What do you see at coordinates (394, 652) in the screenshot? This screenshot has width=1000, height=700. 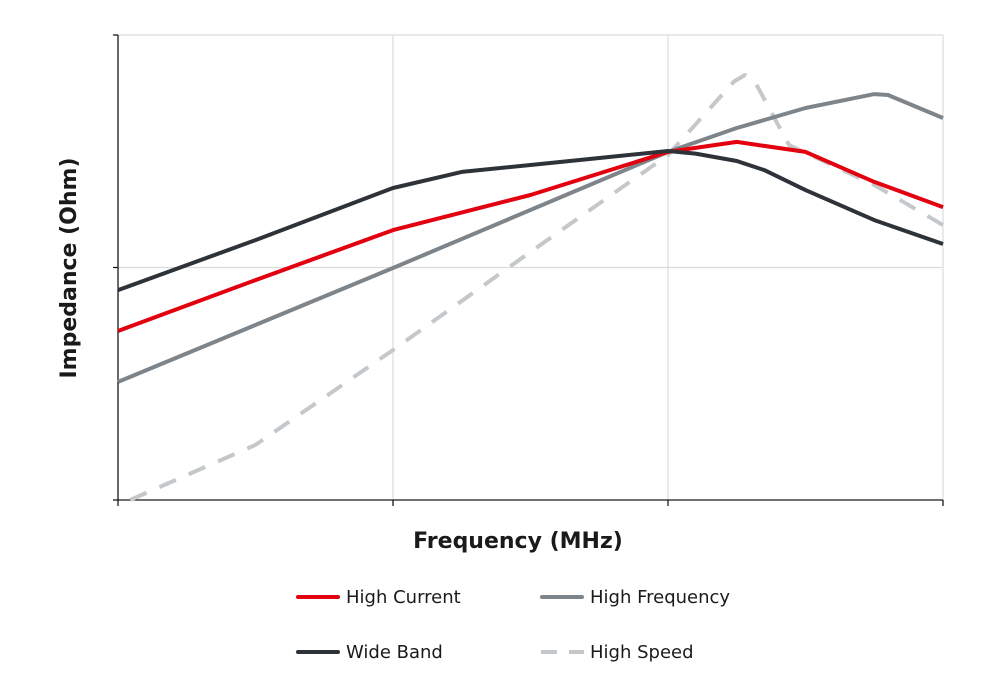 I see `legend-label-wide-band: Wide Band` at bounding box center [394, 652].